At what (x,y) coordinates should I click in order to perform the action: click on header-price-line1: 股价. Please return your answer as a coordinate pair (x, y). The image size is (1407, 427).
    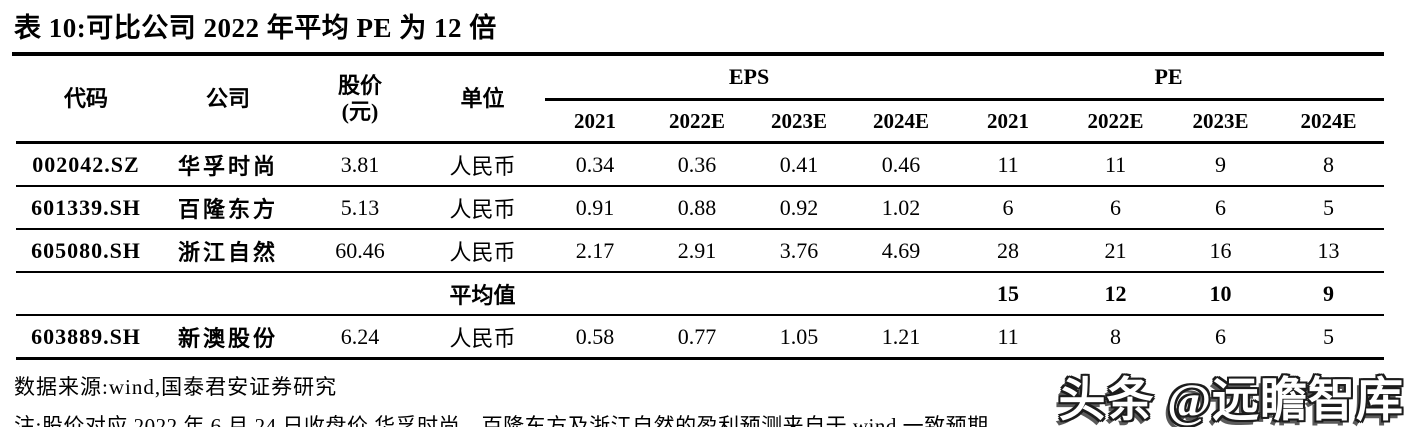
    Looking at the image, I should click on (359, 86).